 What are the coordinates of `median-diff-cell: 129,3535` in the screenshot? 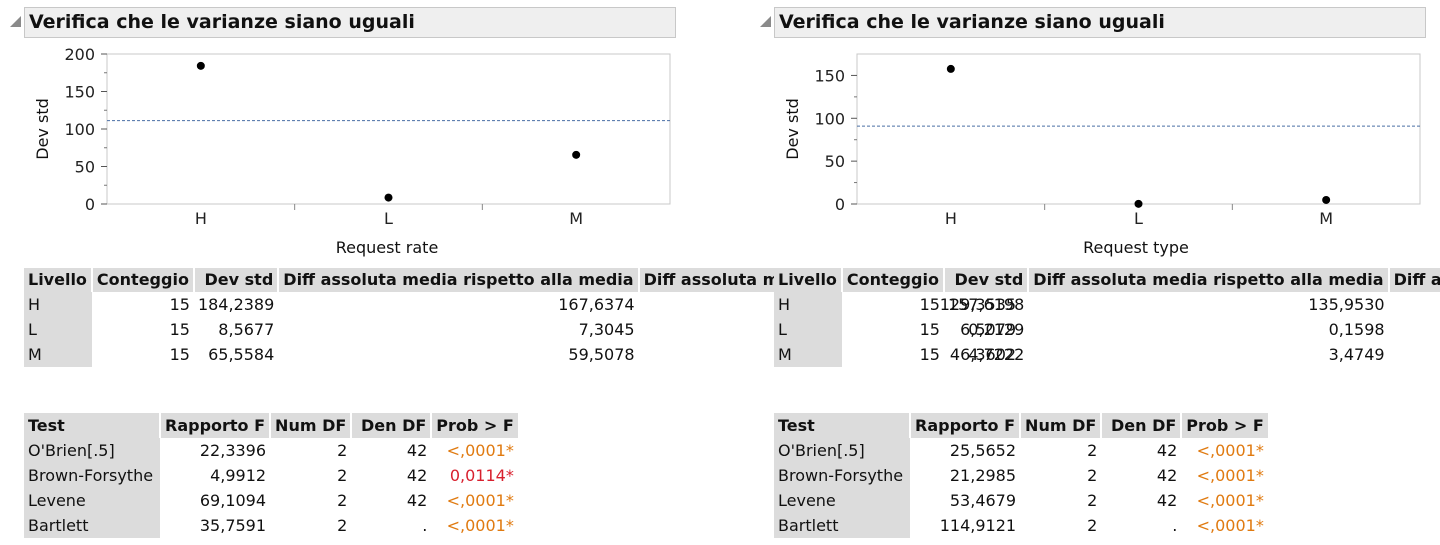 It's located at (978, 304).